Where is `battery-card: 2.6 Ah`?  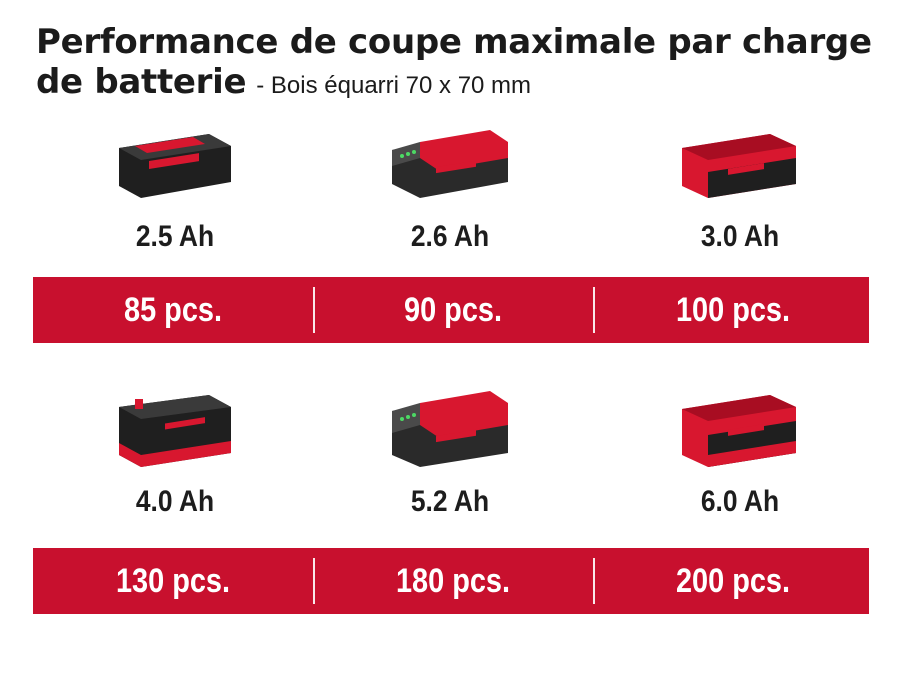
battery-card: 2.6 Ah is located at coordinates (450, 190).